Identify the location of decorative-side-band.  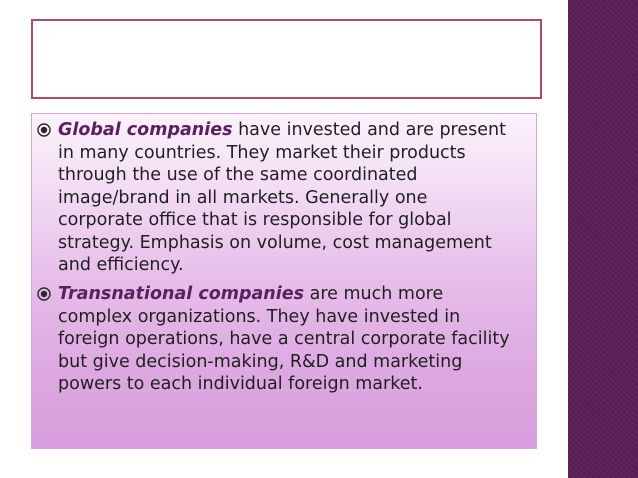
(603, 239).